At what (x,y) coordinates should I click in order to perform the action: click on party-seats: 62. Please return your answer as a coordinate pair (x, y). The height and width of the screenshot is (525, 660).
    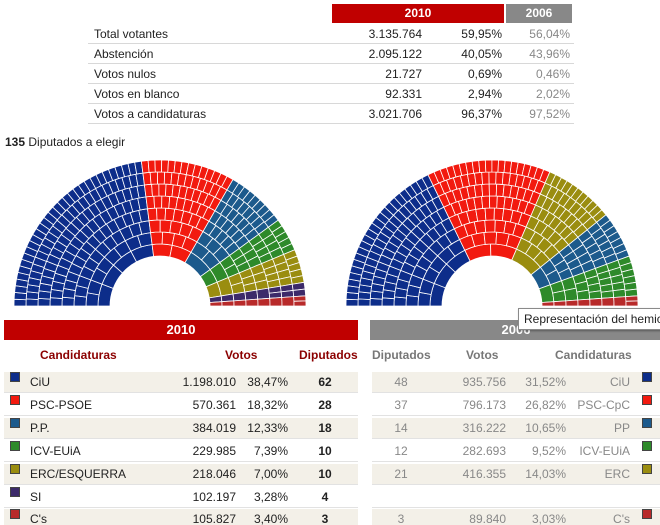
    Looking at the image, I should click on (325, 382).